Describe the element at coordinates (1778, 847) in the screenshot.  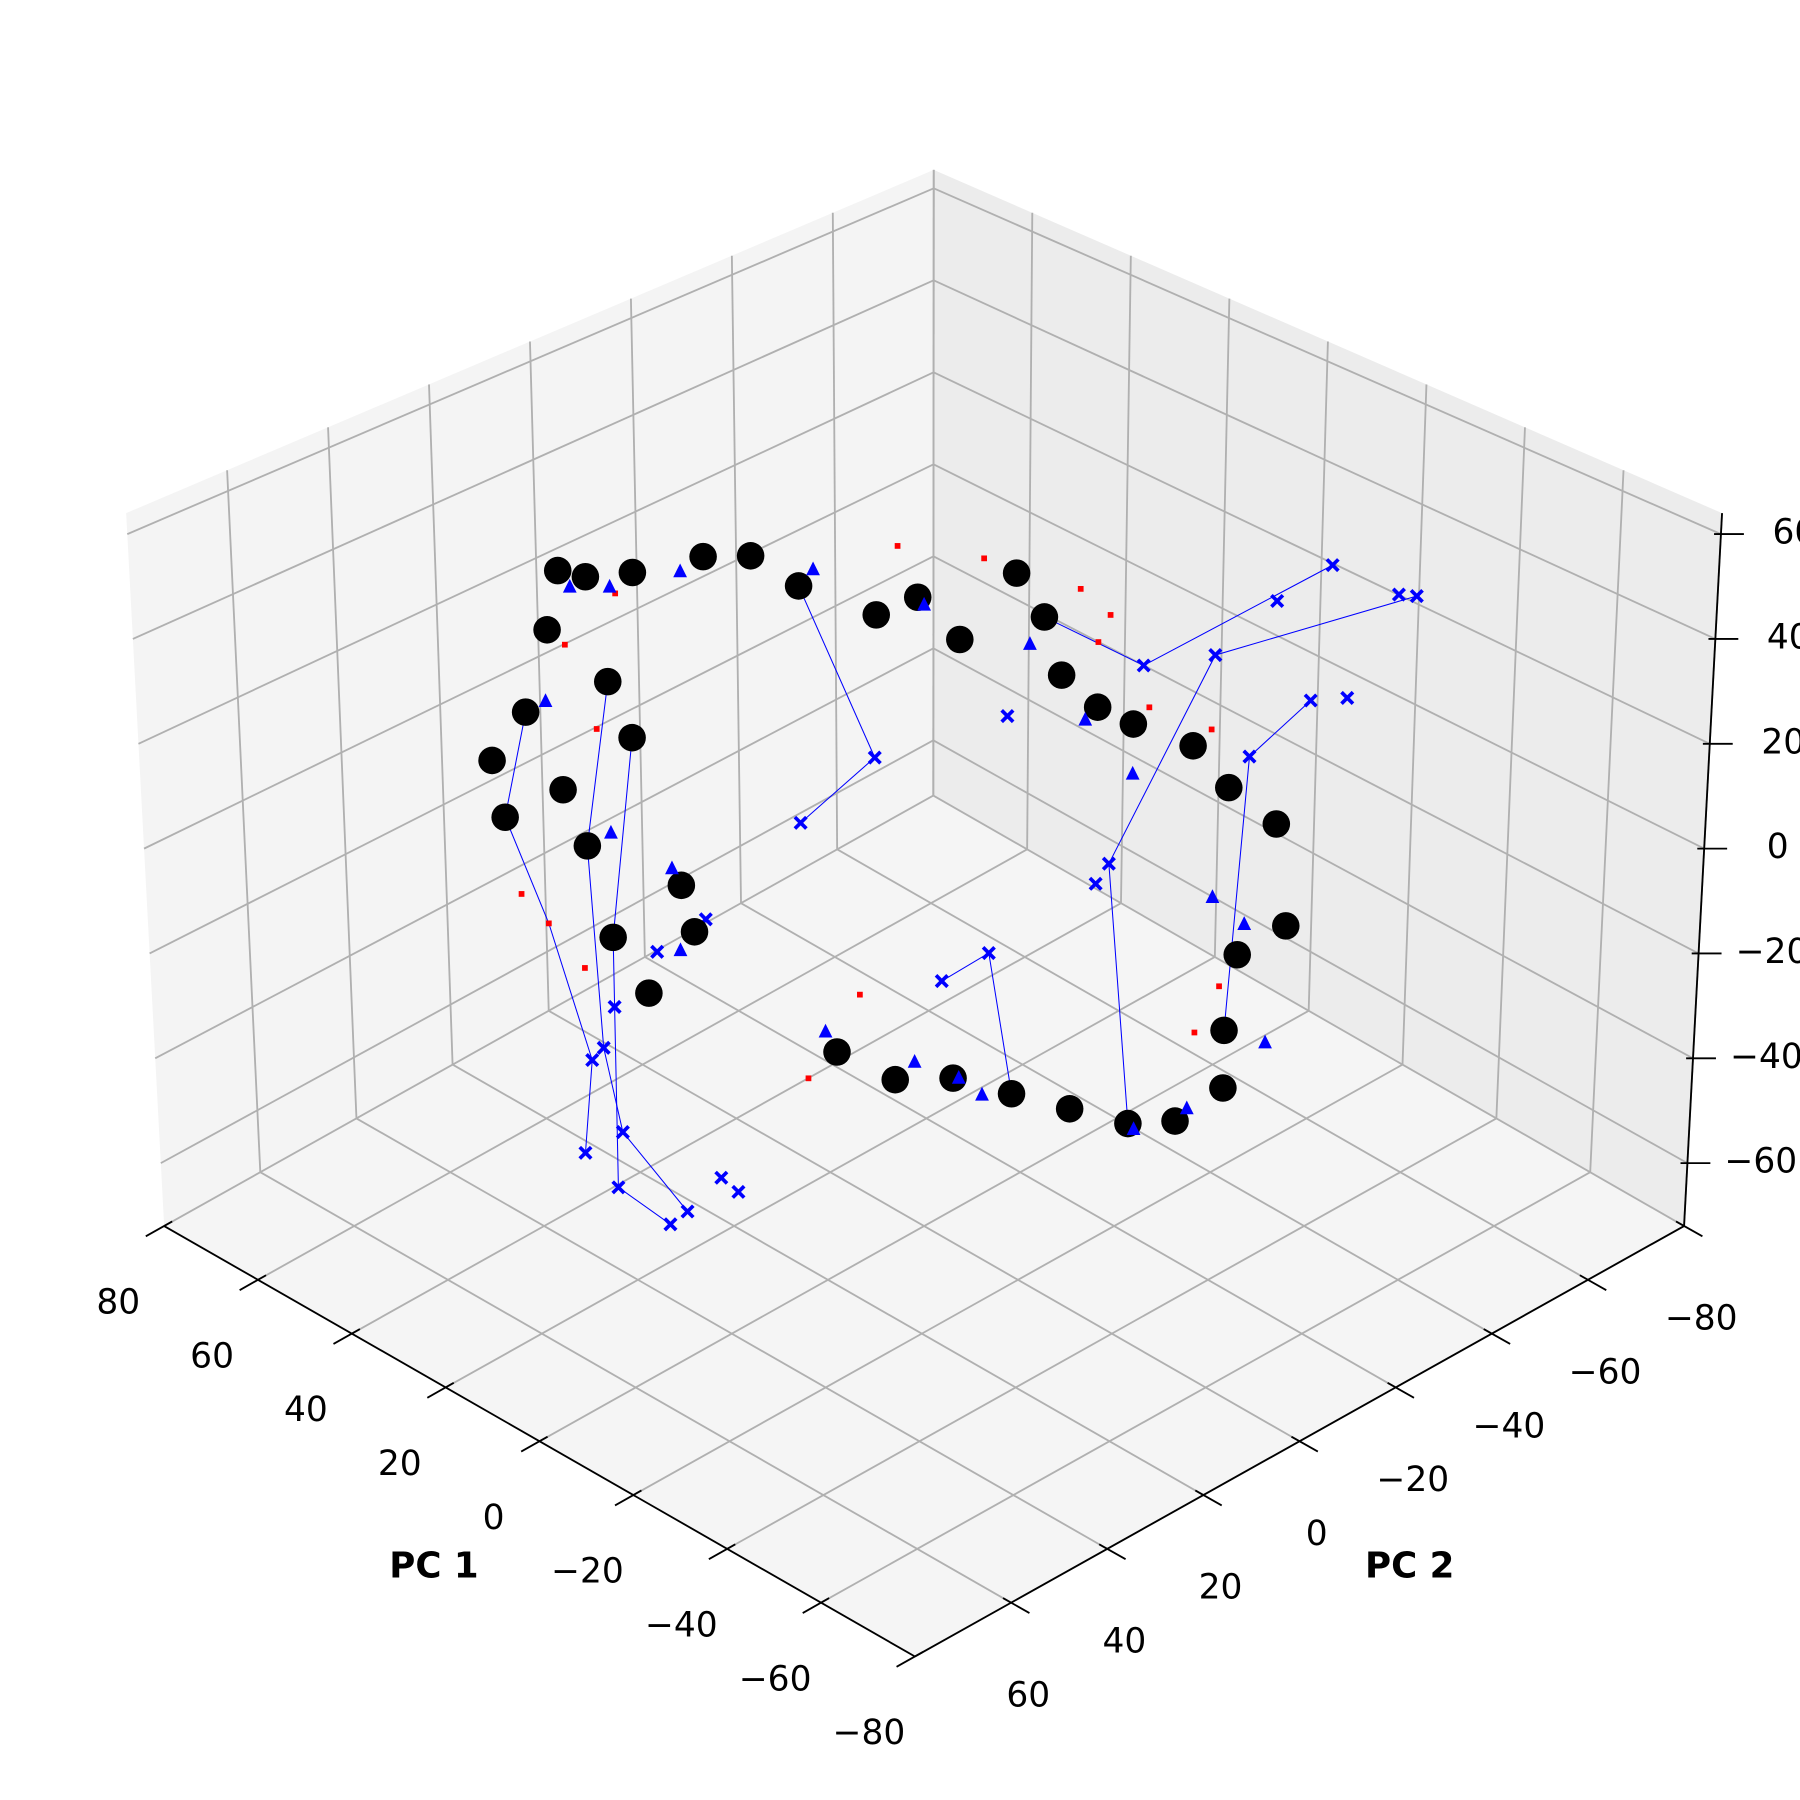
I see `z-tick-label: 0` at that location.